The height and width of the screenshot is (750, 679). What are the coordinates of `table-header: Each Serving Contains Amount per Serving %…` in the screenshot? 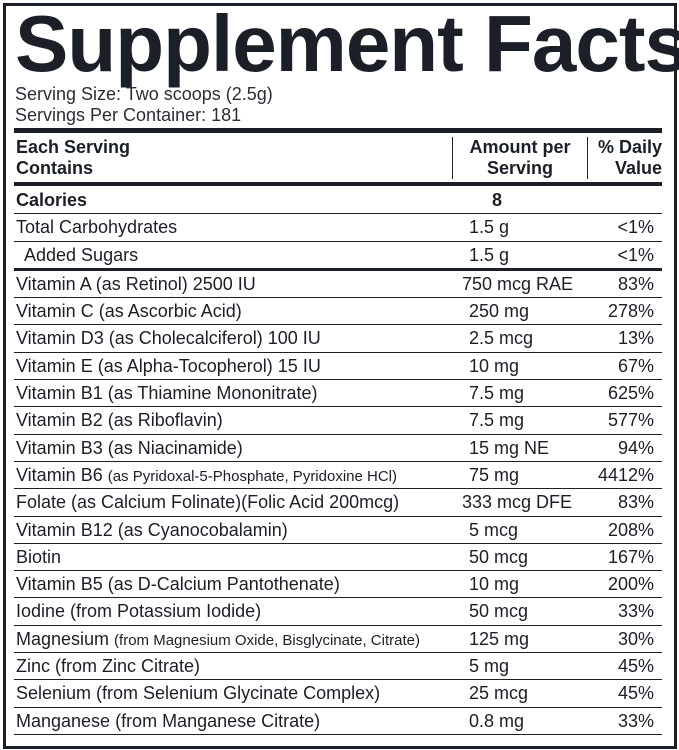 It's located at (338, 156).